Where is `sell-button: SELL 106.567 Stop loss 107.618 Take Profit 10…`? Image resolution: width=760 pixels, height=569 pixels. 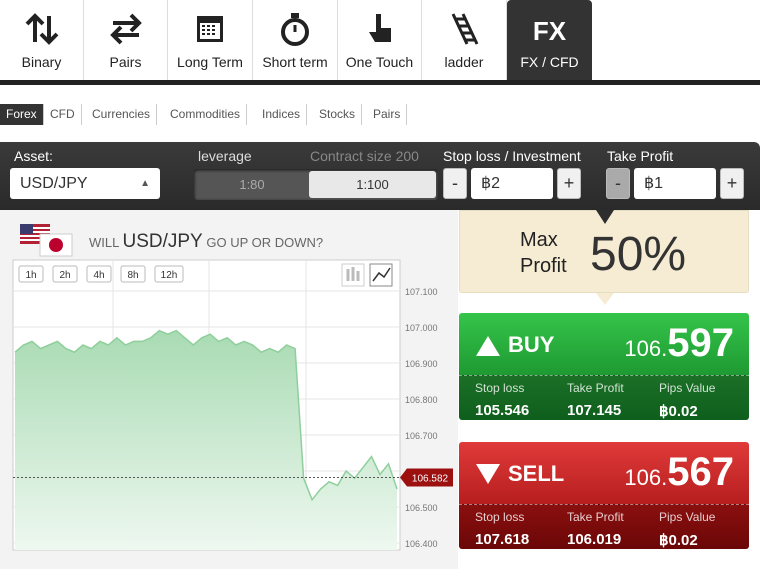 sell-button: SELL 106.567 Stop loss 107.618 Take Profit 10… is located at coordinates (604, 495).